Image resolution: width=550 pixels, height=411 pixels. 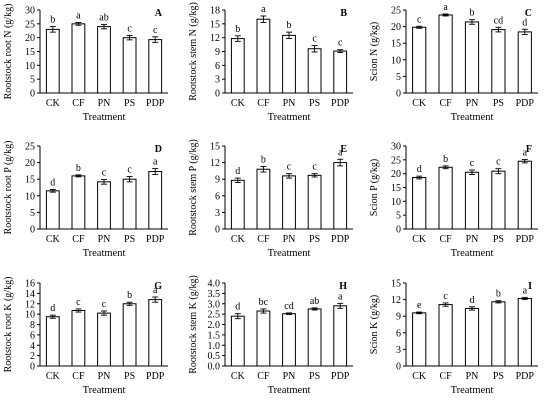 I want to click on y-axis-title: Rootstock stem P (g/kg), so click(x=193, y=187).